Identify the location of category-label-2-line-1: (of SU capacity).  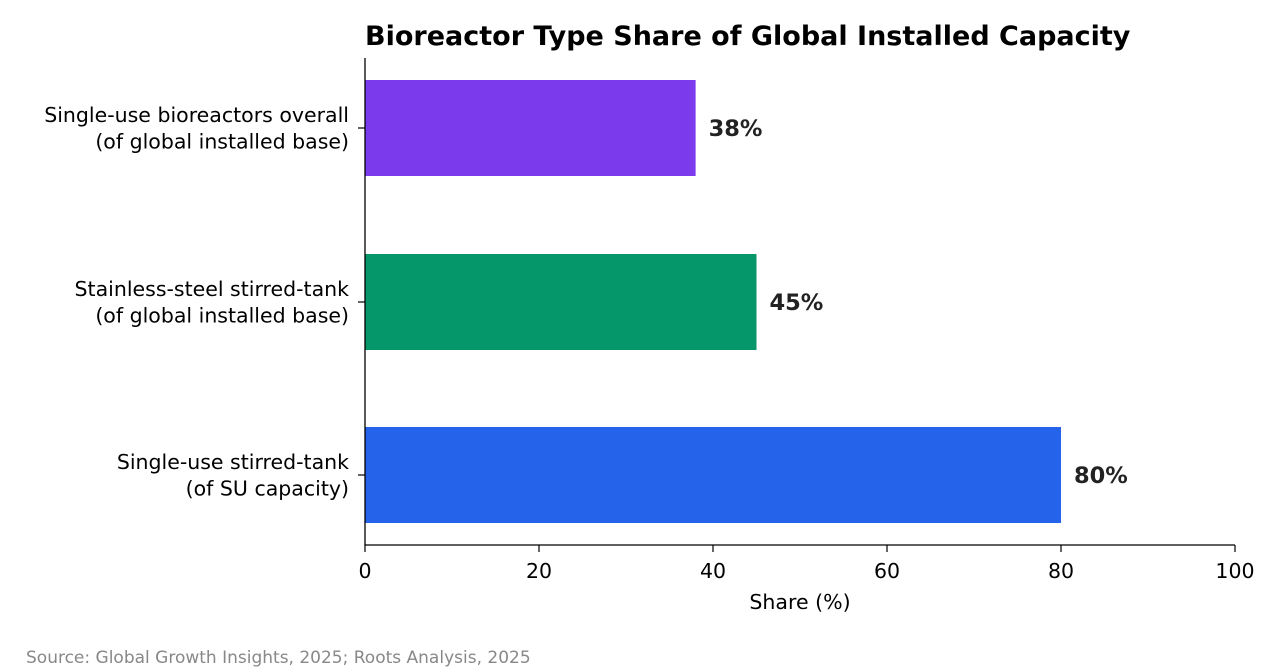
(267, 488).